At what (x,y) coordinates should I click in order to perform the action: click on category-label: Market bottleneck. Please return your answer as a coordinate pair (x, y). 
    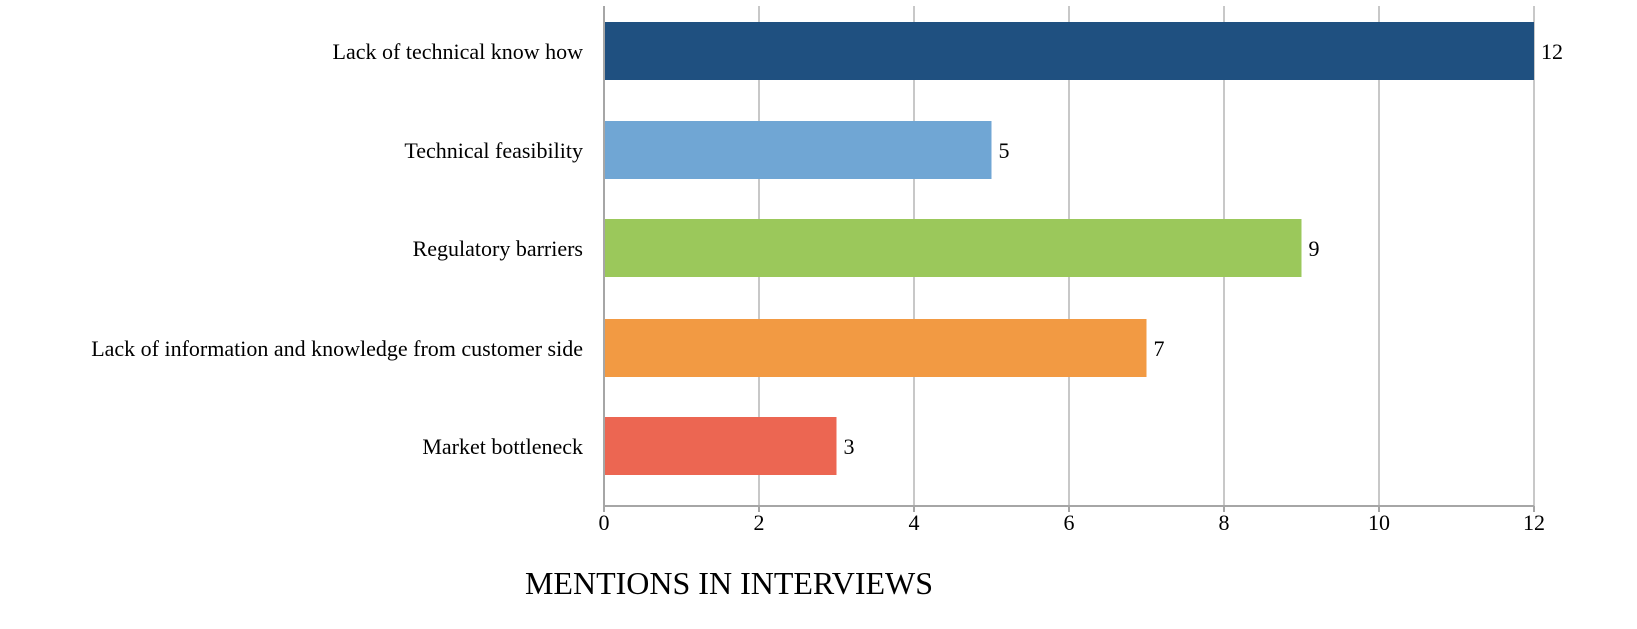
    Looking at the image, I should click on (502, 446).